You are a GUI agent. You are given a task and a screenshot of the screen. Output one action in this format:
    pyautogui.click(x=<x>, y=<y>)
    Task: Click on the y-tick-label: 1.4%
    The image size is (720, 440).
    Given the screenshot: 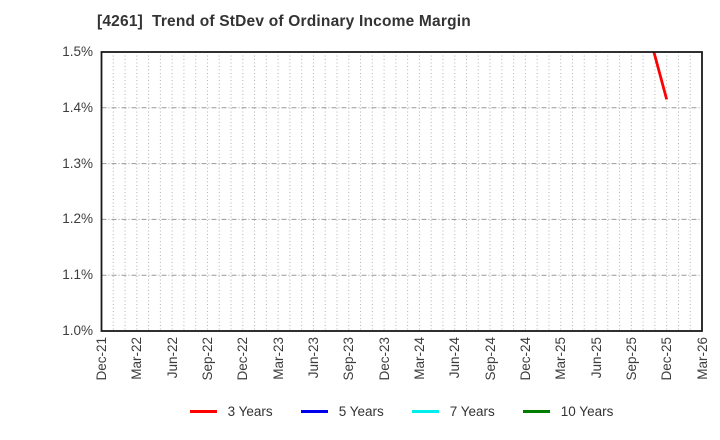 What is the action you would take?
    pyautogui.click(x=77, y=107)
    